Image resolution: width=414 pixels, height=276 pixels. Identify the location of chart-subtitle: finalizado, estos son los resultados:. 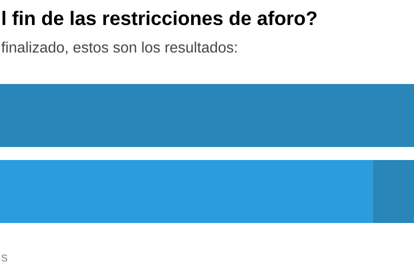
(119, 48).